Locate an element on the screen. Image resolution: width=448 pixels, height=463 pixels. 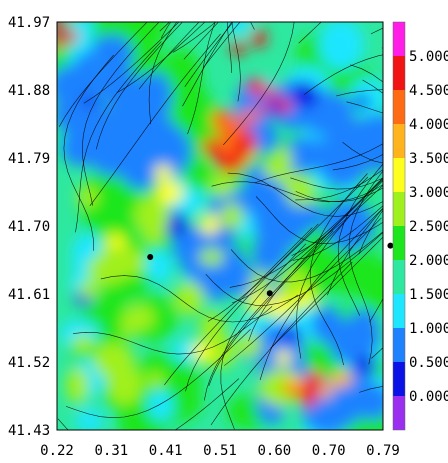
y-tick-label: 41.43 is located at coordinates (29, 431).